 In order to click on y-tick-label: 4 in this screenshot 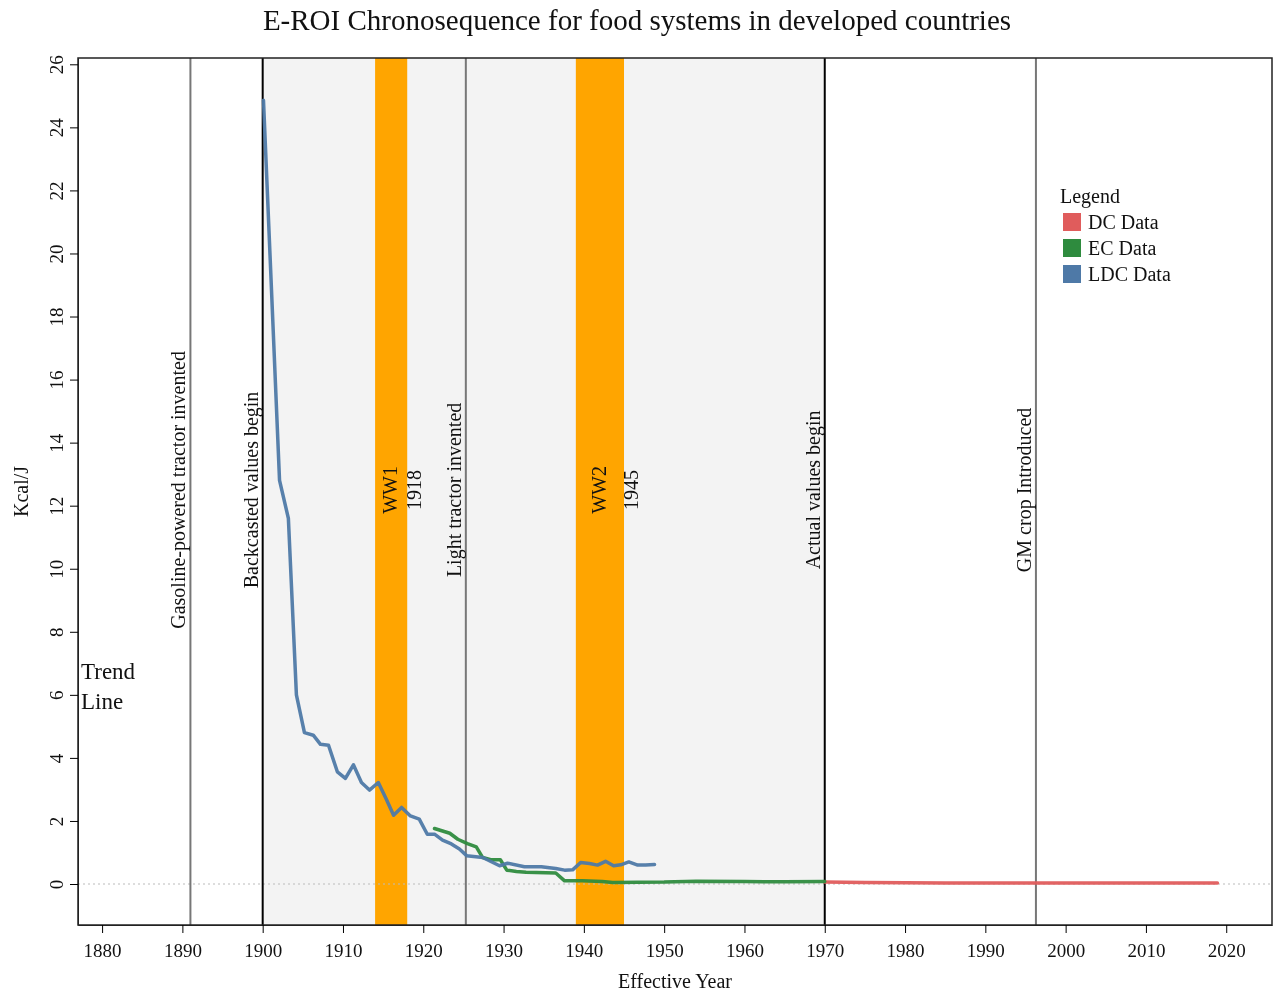, I will do `click(56, 758)`.